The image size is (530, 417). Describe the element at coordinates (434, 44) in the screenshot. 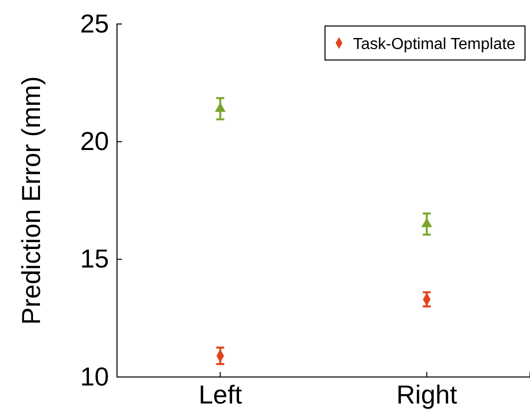

I see `legend-label: Task-Optimal Template` at that location.